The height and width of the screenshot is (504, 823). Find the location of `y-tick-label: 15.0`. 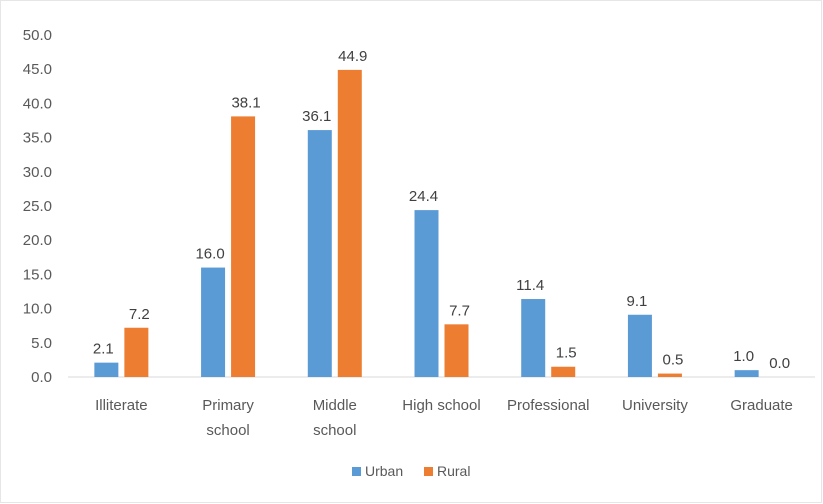

y-tick-label: 15.0 is located at coordinates (37, 274).